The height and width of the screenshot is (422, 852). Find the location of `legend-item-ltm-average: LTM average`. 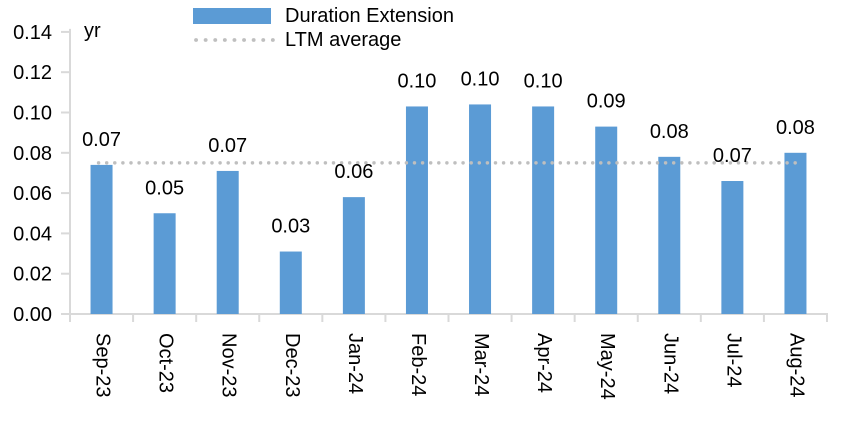

legend-item-ltm-average: LTM average is located at coordinates (323, 40).